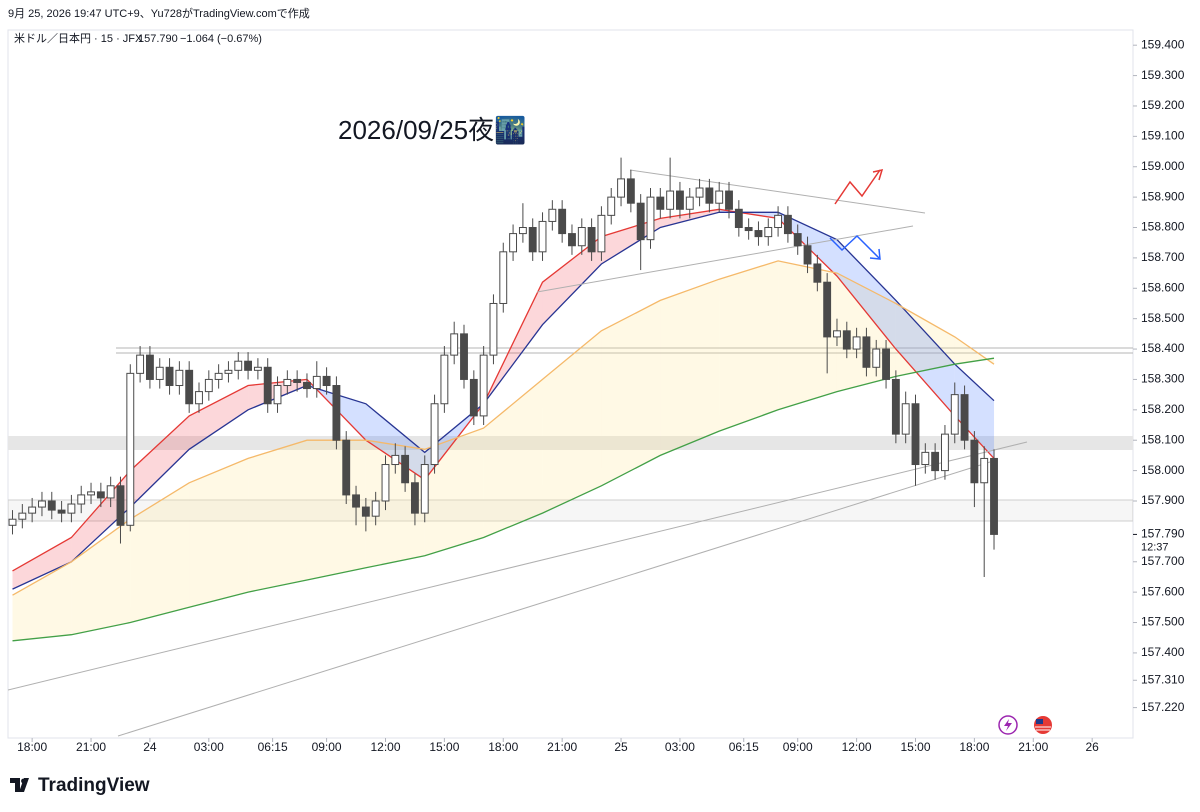 This screenshot has width=1200, height=812. Describe the element at coordinates (857, 747) in the screenshot. I see `x-tick-label: 12:00` at that location.